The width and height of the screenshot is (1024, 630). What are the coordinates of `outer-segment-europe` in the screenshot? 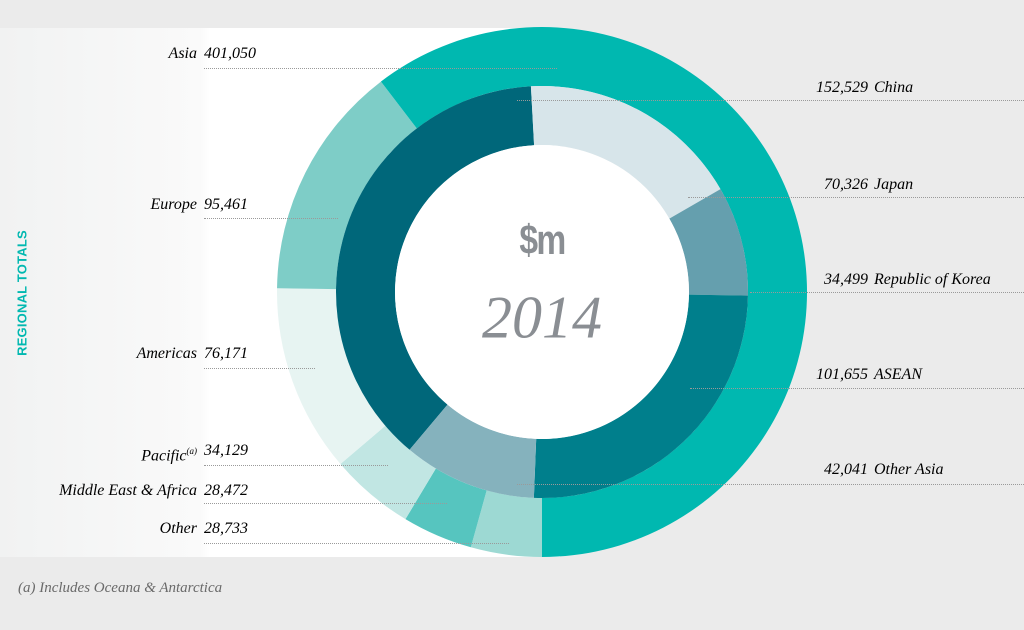 It's located at (347, 185).